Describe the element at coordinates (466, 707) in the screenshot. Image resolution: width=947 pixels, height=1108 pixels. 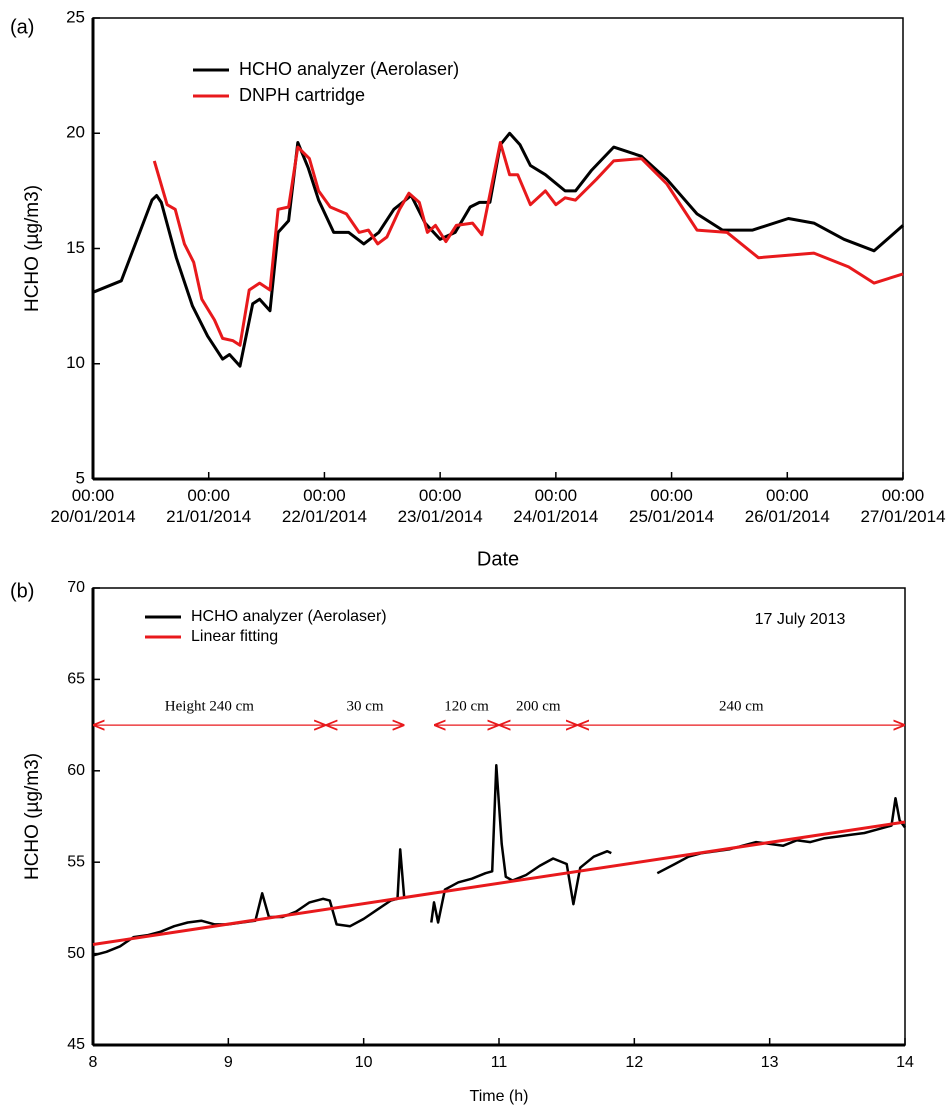
I see `range-label: 120 cm` at that location.